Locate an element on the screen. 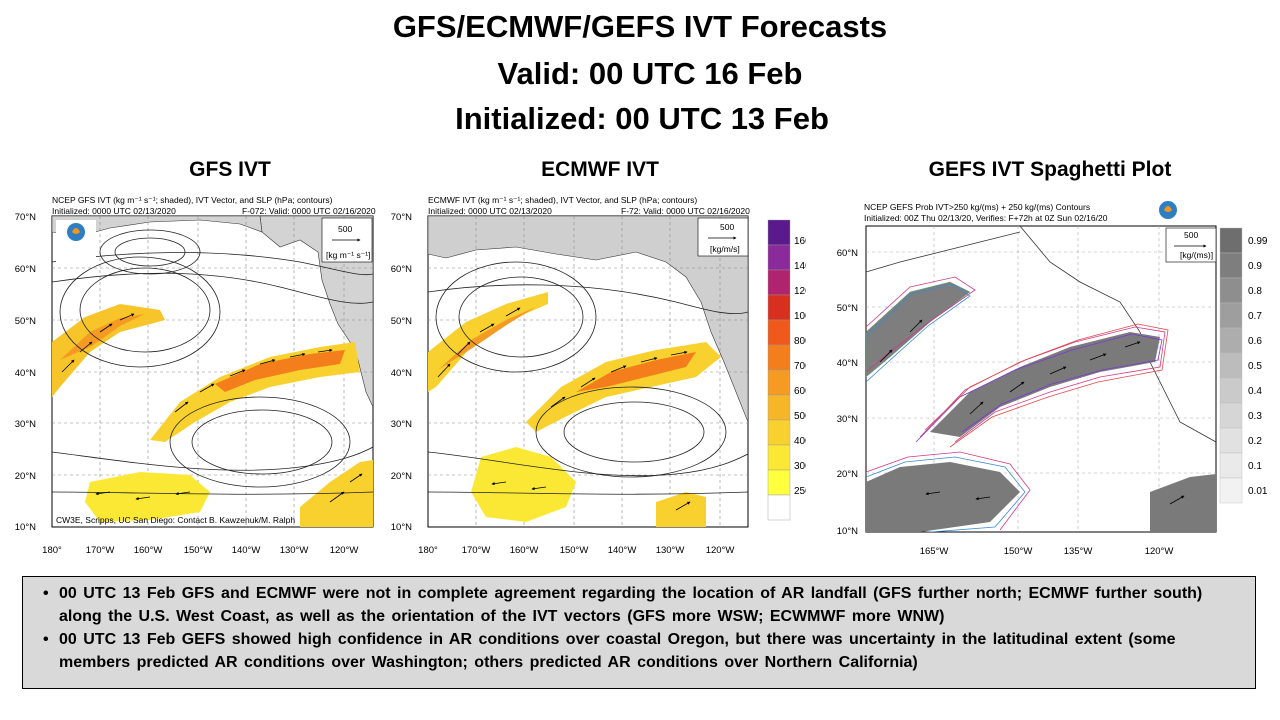  ecmwf-map-valid: F-72: Valid: 0000 UTC 02/16/2020 is located at coordinates (685, 211).